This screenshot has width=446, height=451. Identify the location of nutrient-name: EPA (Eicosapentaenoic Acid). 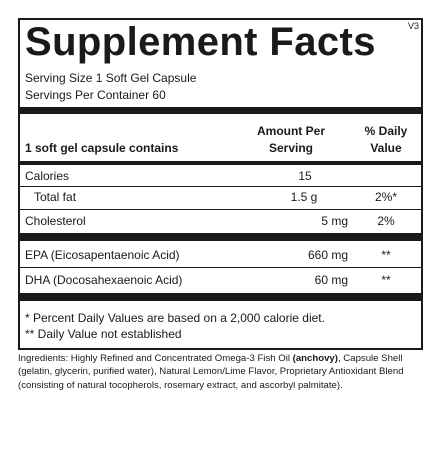
(102, 255).